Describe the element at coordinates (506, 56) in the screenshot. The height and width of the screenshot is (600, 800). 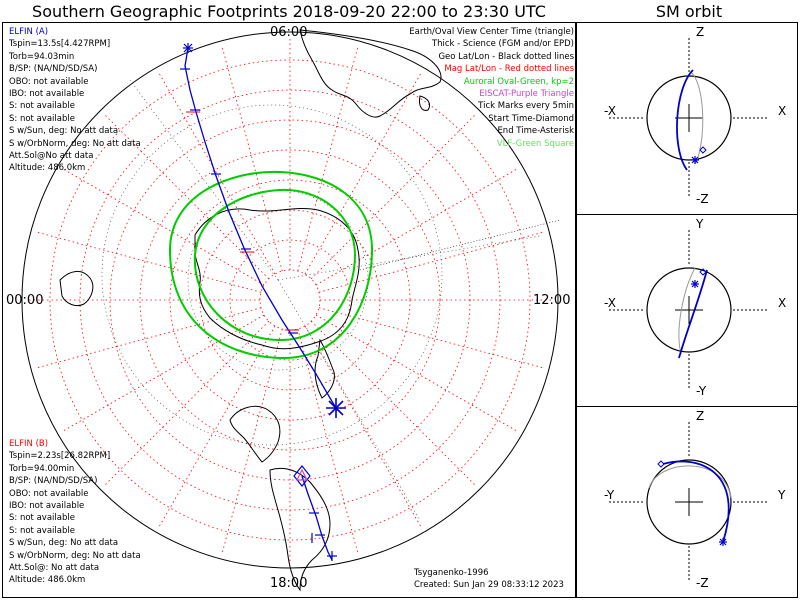
I see `legend-item: Geo Lat/Lon - Black dotted lines` at that location.